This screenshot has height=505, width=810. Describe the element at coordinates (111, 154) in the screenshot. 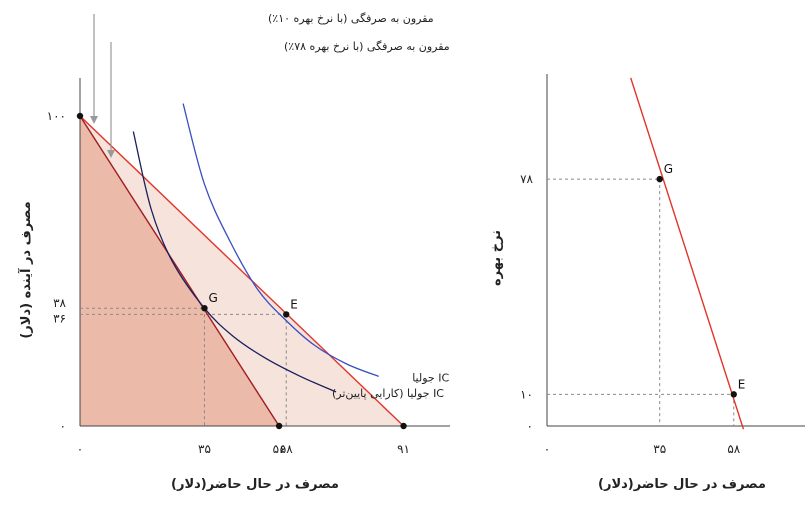

I see `arrow-78pct-head` at that location.